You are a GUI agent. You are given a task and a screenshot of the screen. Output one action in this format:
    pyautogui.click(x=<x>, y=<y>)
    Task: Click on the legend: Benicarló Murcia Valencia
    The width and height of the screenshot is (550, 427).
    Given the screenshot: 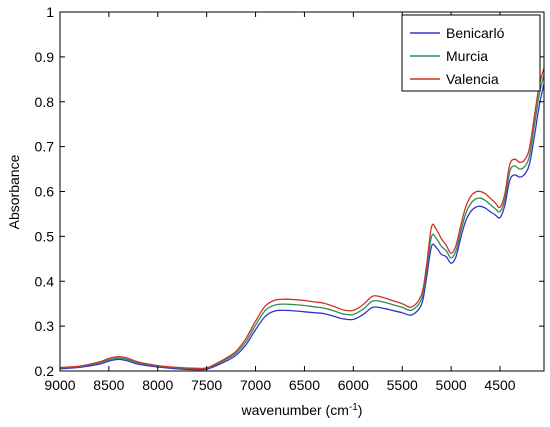 What is the action you would take?
    pyautogui.click(x=471, y=53)
    